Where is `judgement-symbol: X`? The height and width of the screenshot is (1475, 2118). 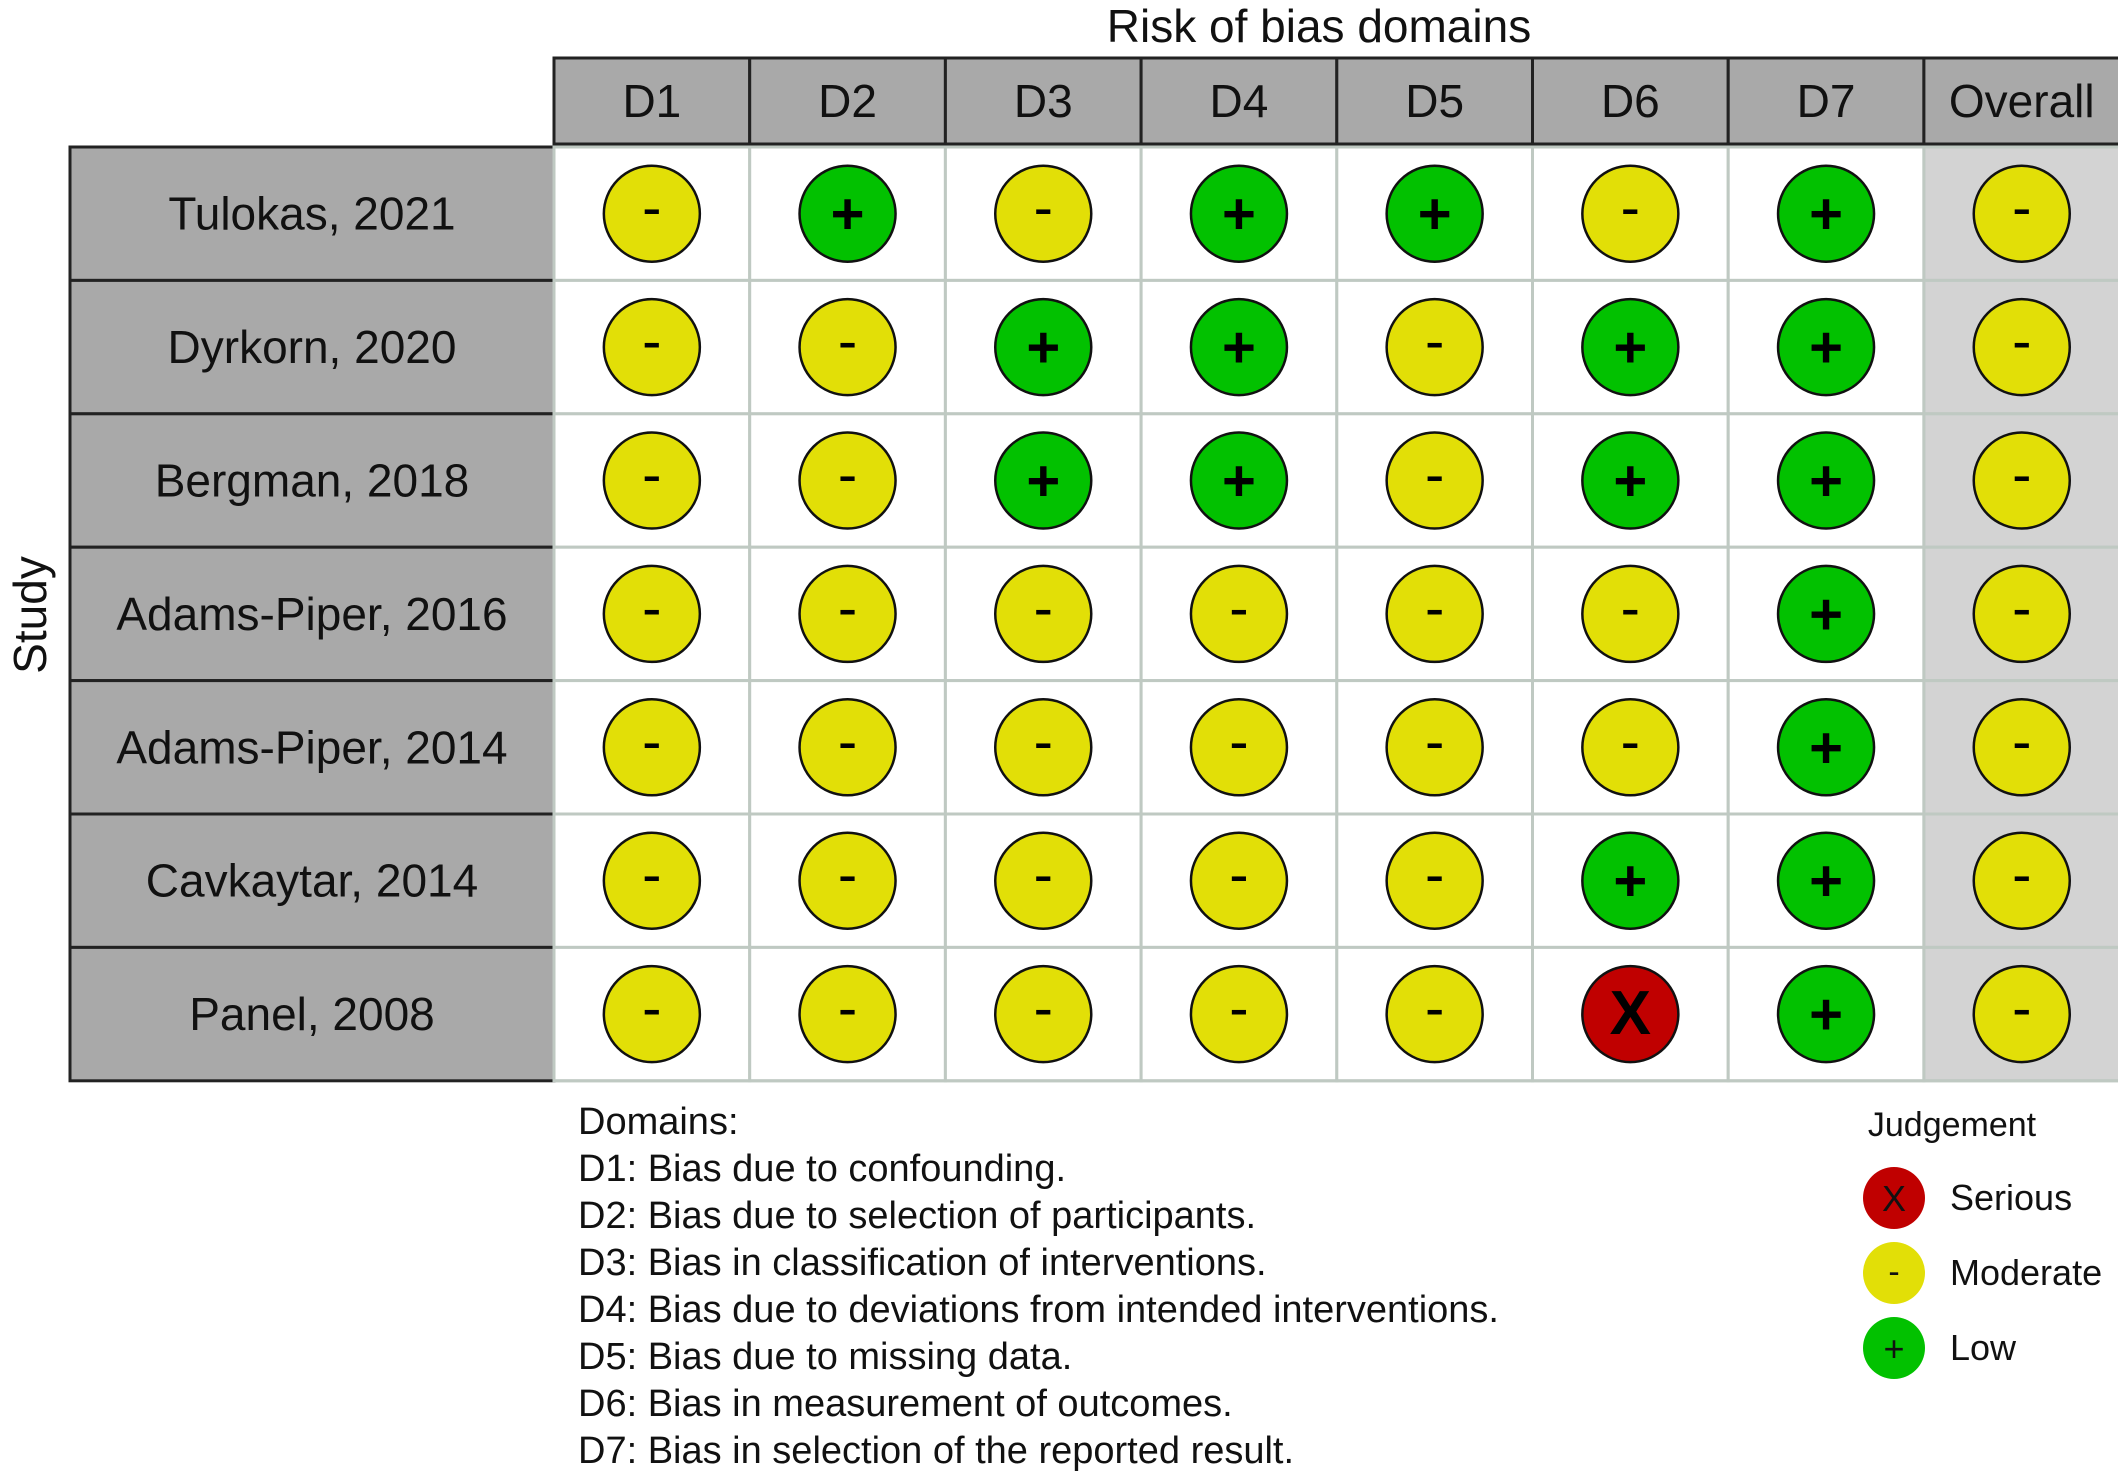 judgement-symbol: X is located at coordinates (1630, 1013).